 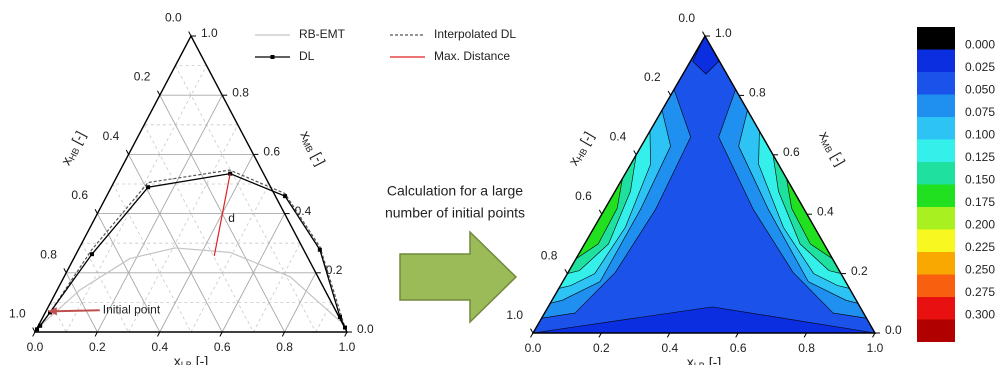 I want to click on colorbar-label: 0.175, so click(x=980, y=202).